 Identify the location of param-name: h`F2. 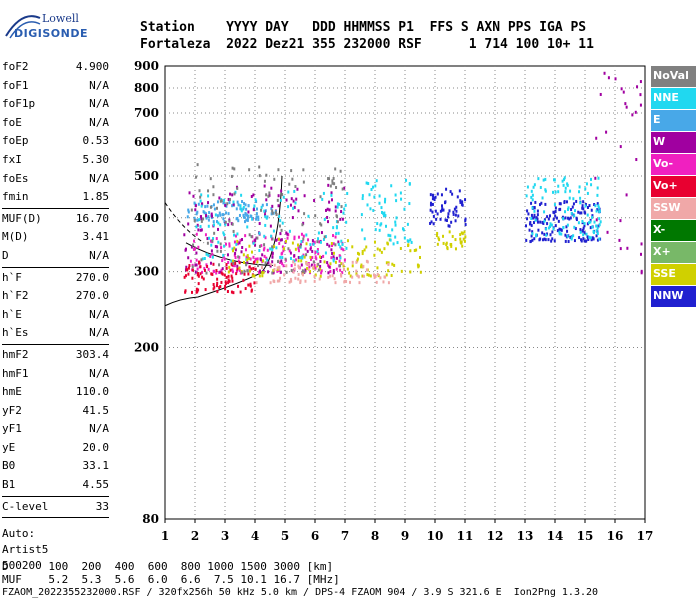
(15, 296).